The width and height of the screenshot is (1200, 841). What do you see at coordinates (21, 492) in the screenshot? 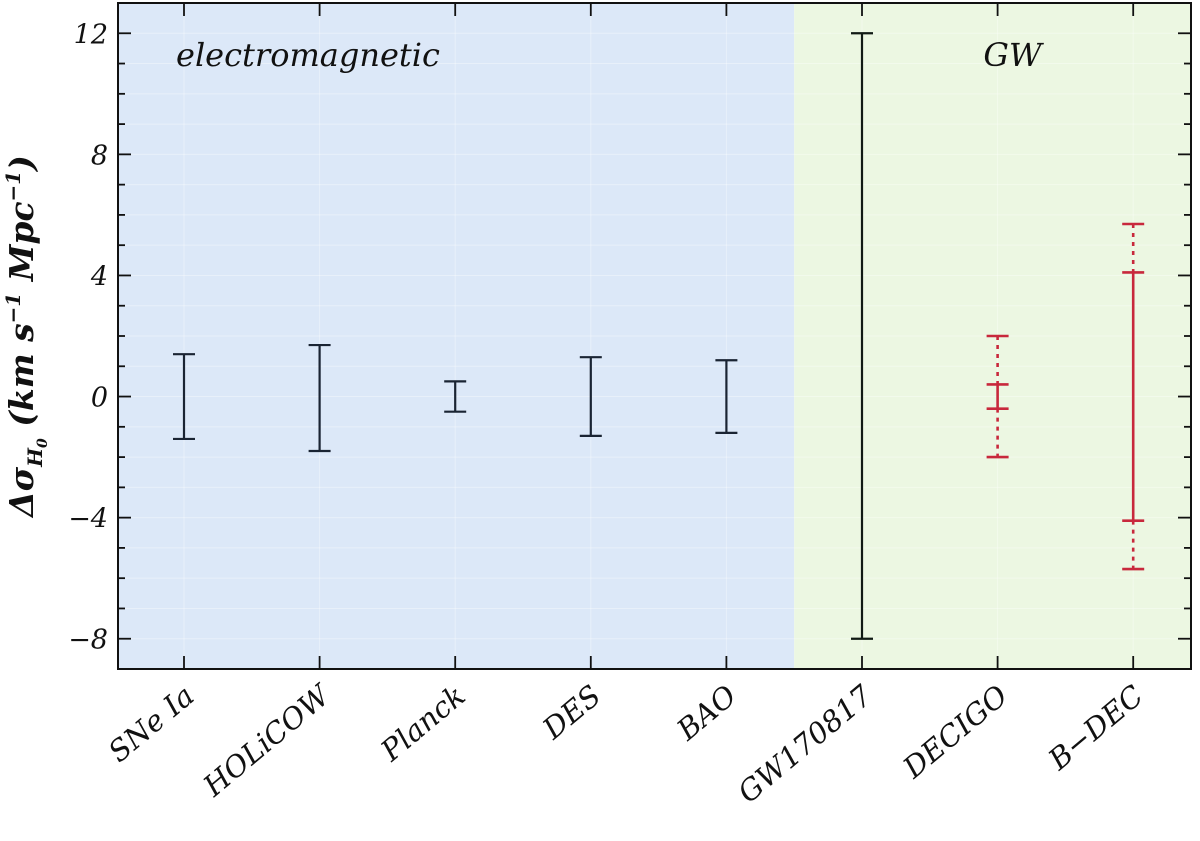
I see `ylabel-prefix: Δσ` at bounding box center [21, 492].